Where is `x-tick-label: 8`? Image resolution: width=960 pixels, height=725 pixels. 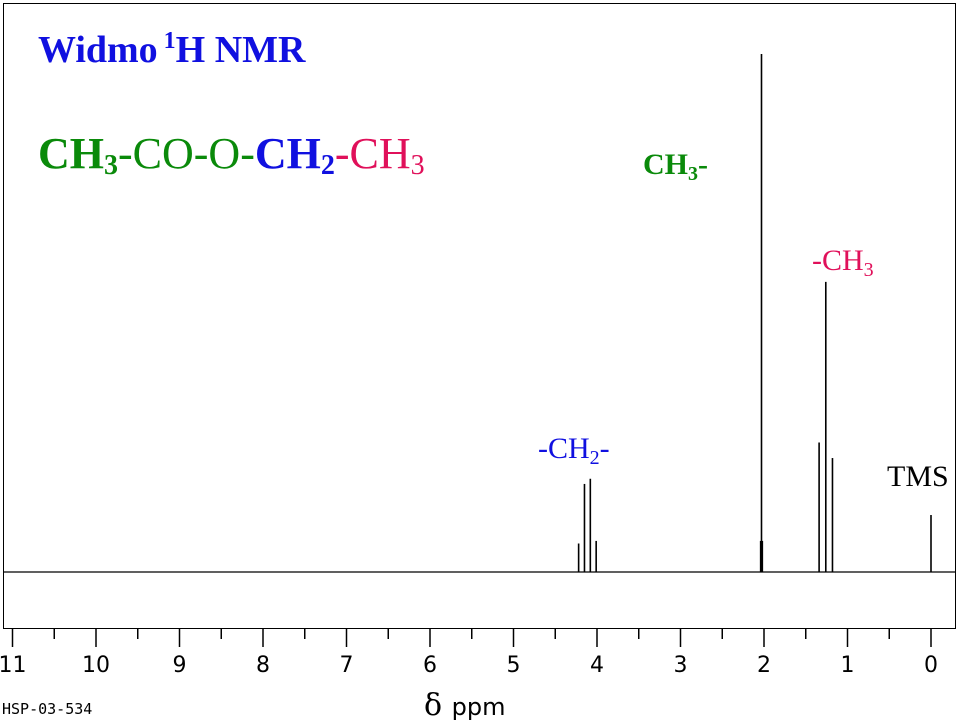 x-tick-label: 8 is located at coordinates (263, 665).